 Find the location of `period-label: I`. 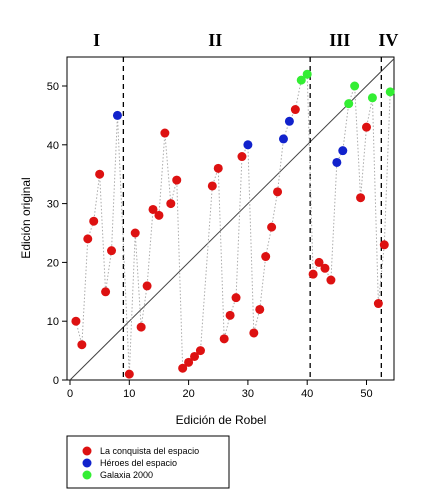

period-label: I is located at coordinates (96, 40).